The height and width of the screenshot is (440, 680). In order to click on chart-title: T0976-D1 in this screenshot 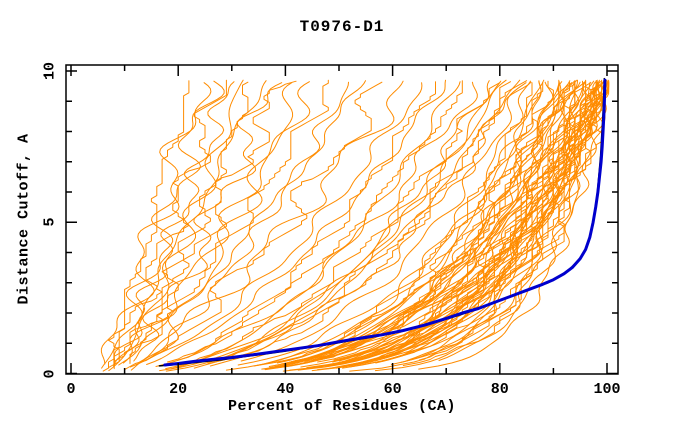, I will do `click(342, 27)`.